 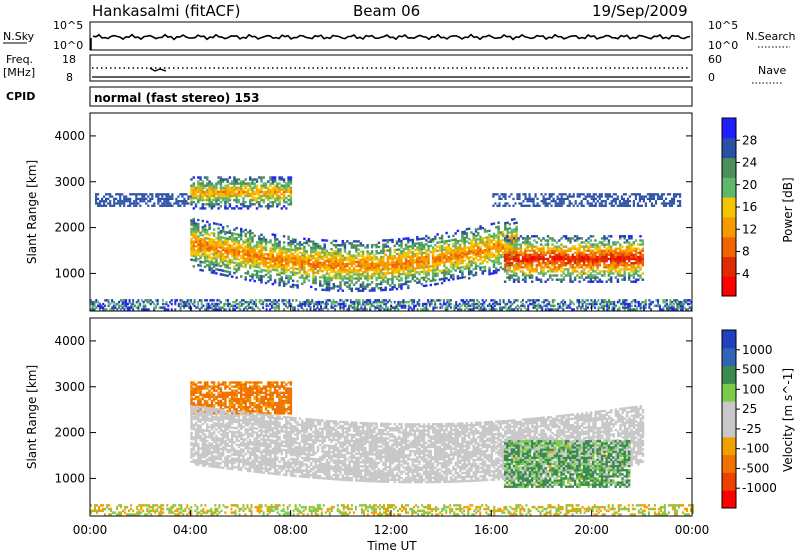 What do you see at coordinates (19, 59) in the screenshot?
I see `freq-label-line1: Freq.` at bounding box center [19, 59].